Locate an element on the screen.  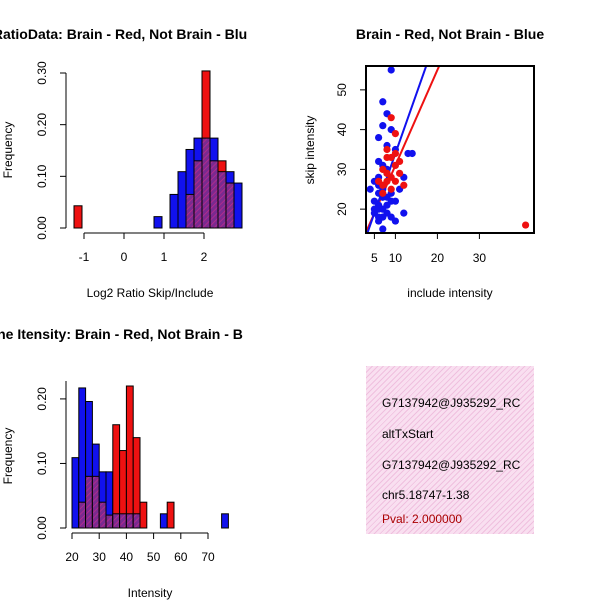
event-id-secondary: G7137942@J935292_RC is located at coordinates (451, 465).